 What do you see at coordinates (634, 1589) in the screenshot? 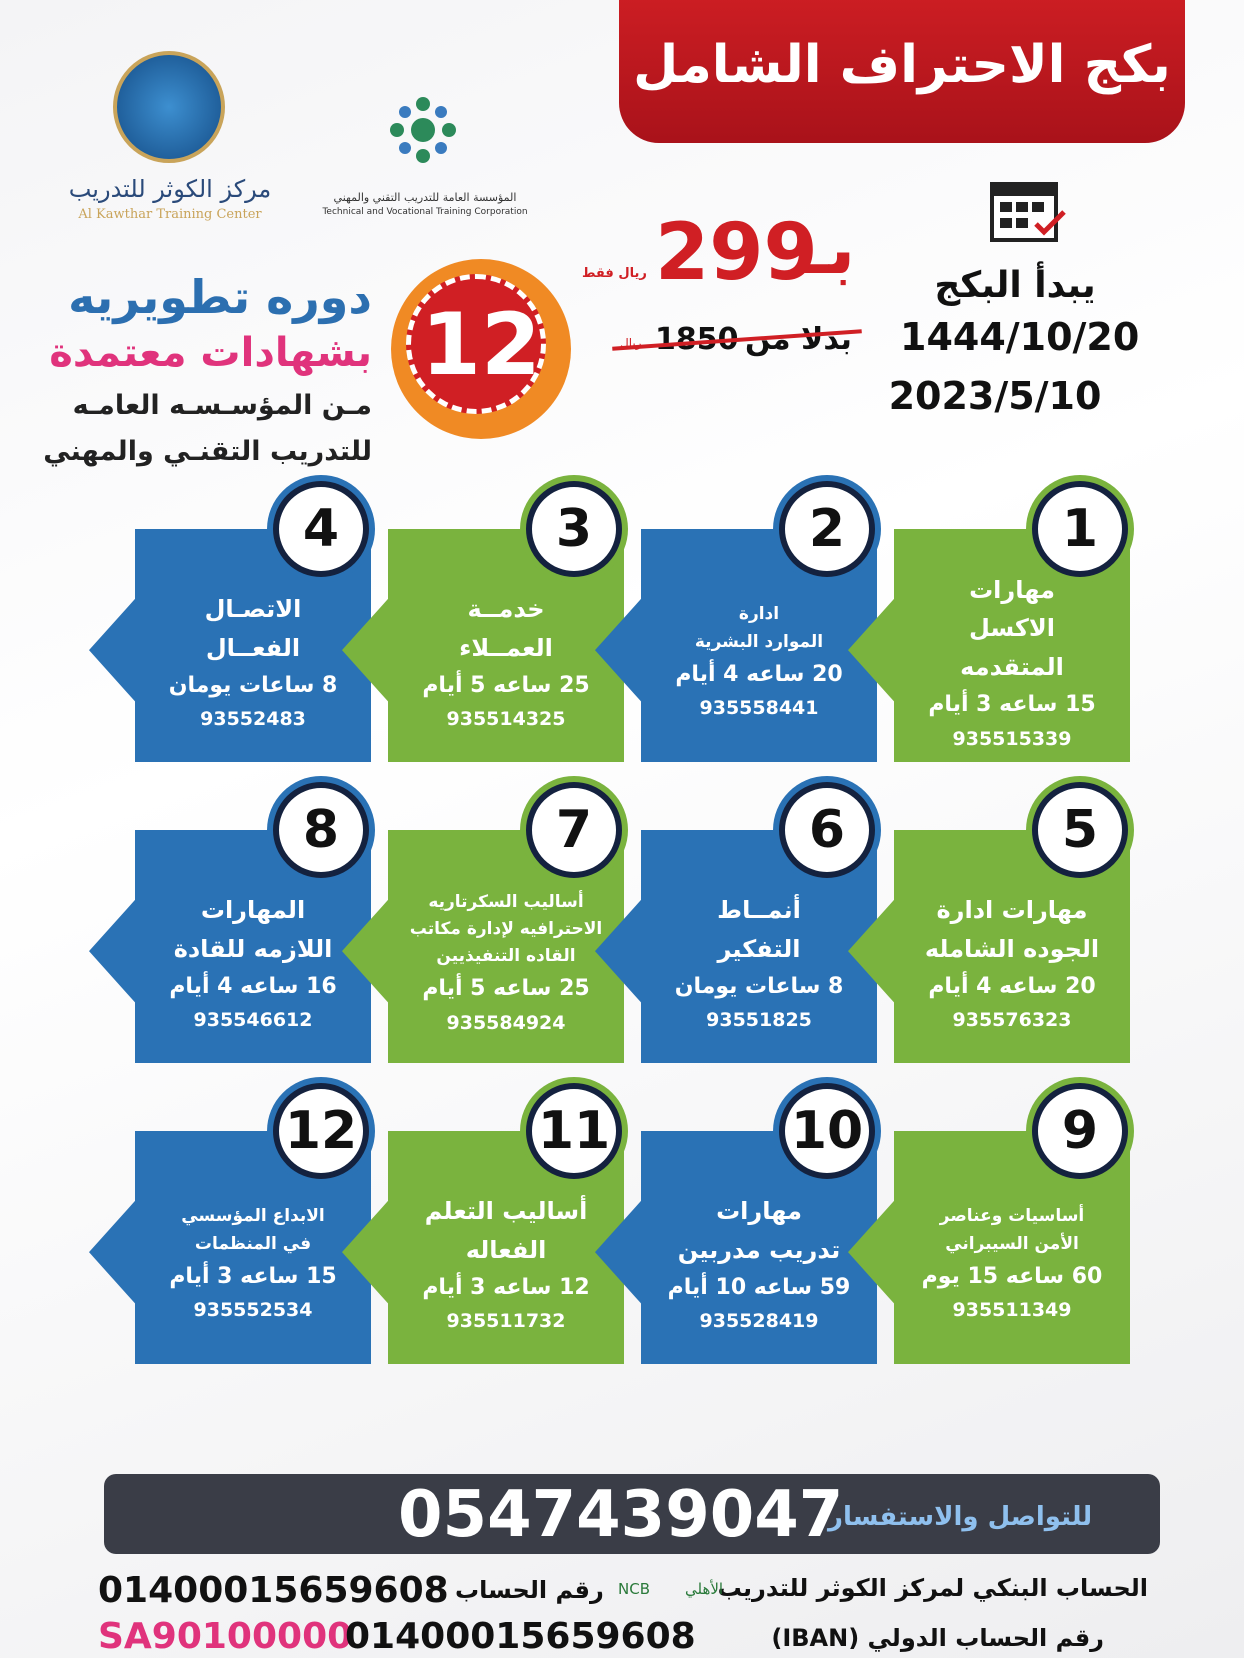
I see `bank-logo: NCB` at bounding box center [634, 1589].